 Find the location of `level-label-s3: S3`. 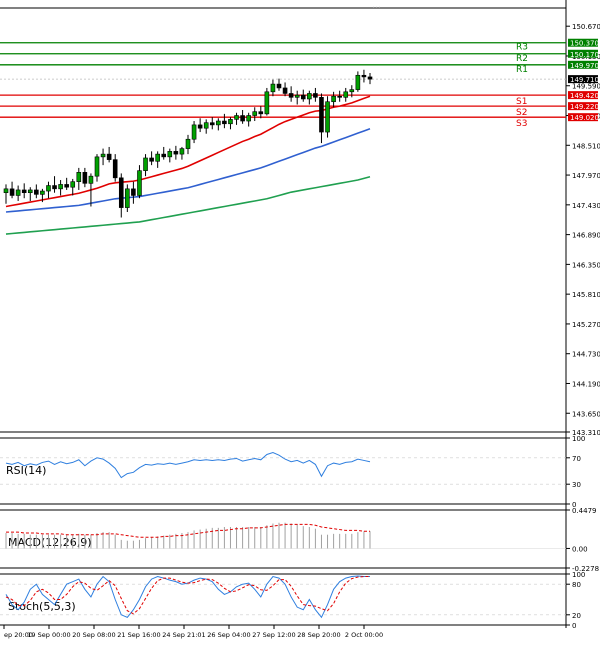

level-label-s3: S3 is located at coordinates (521, 124).